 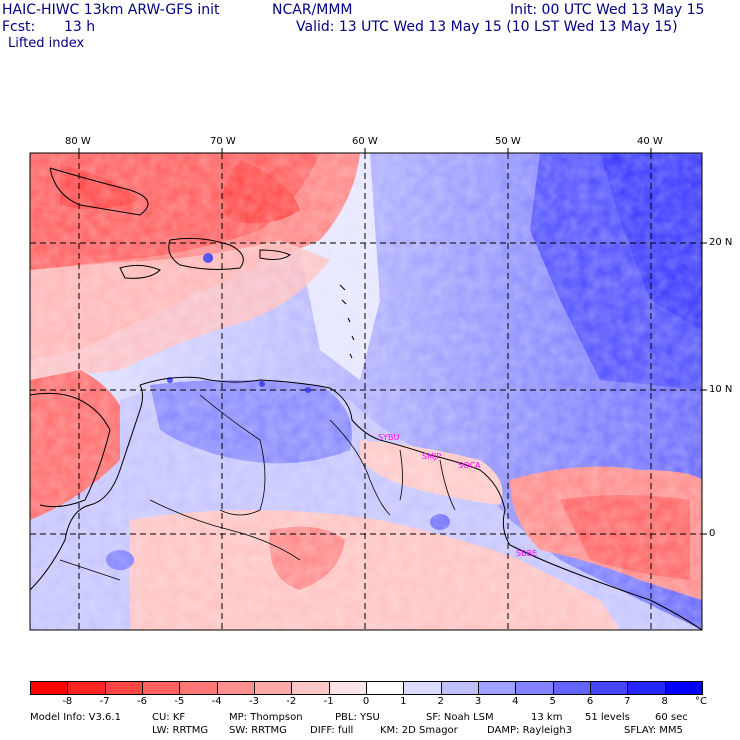 I want to click on forecast-label: Fcst:, so click(x=19, y=27).